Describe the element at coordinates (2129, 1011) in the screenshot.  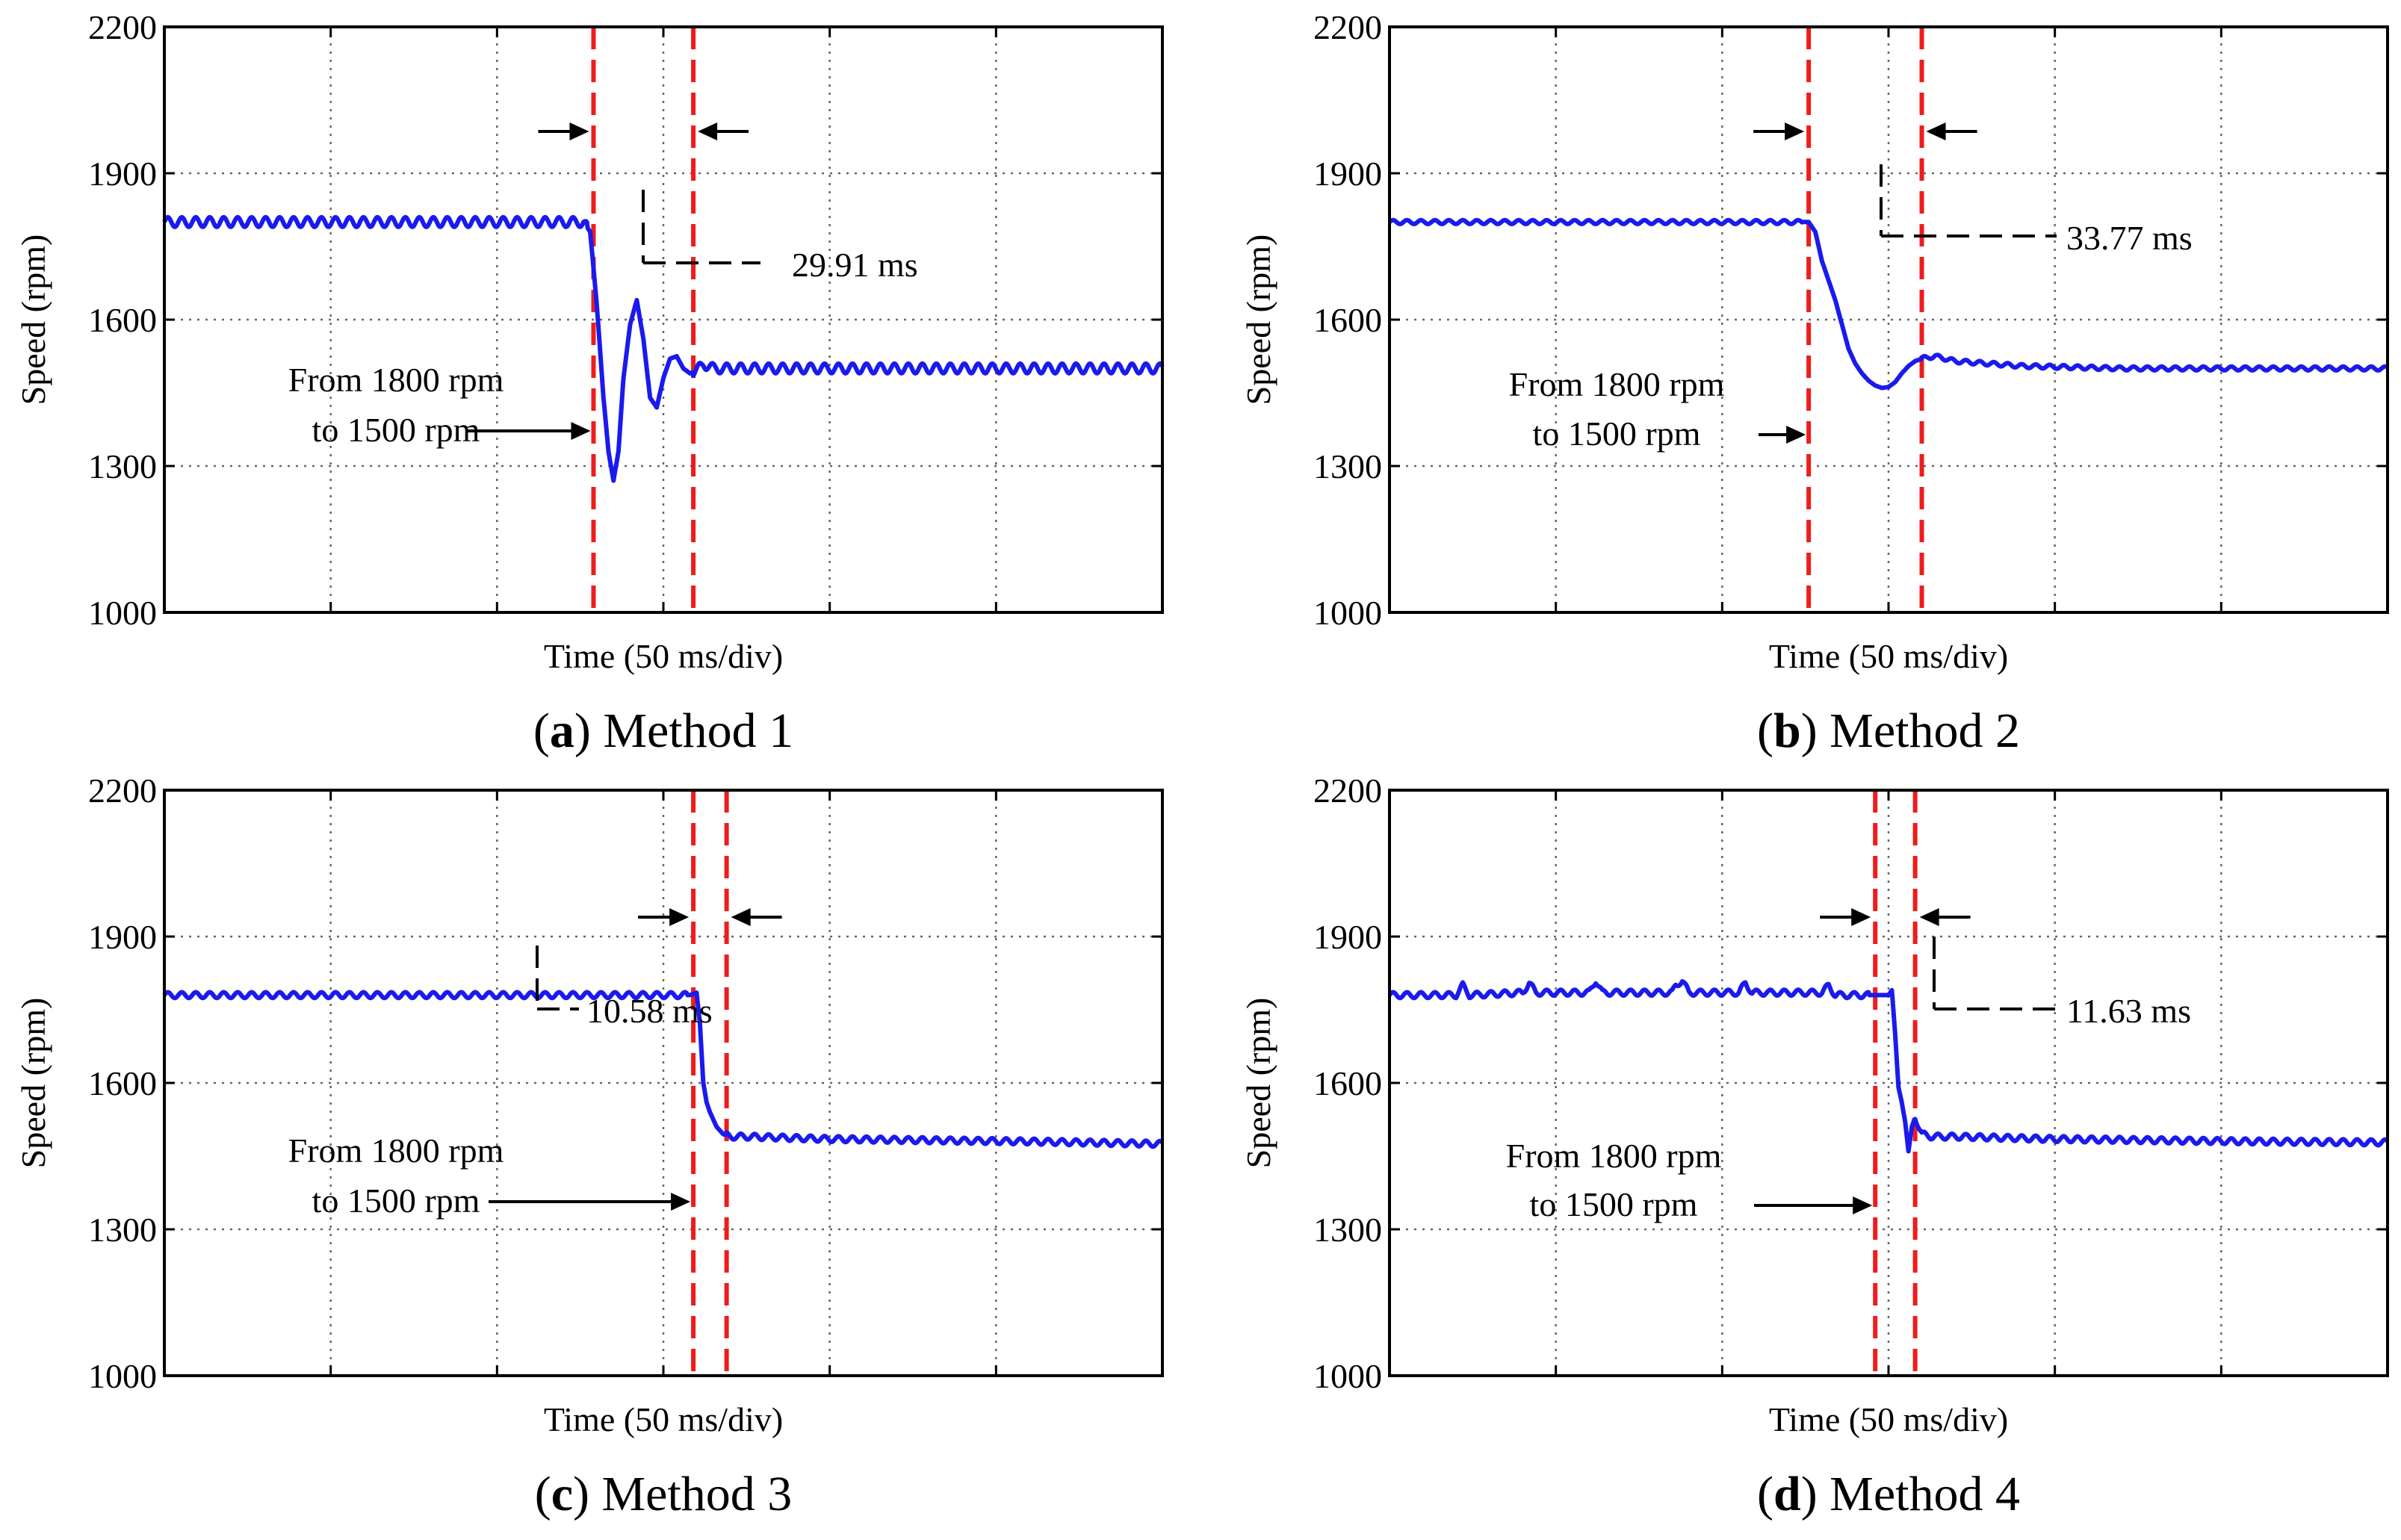
I see `interval-label: 11.63 ms` at that location.